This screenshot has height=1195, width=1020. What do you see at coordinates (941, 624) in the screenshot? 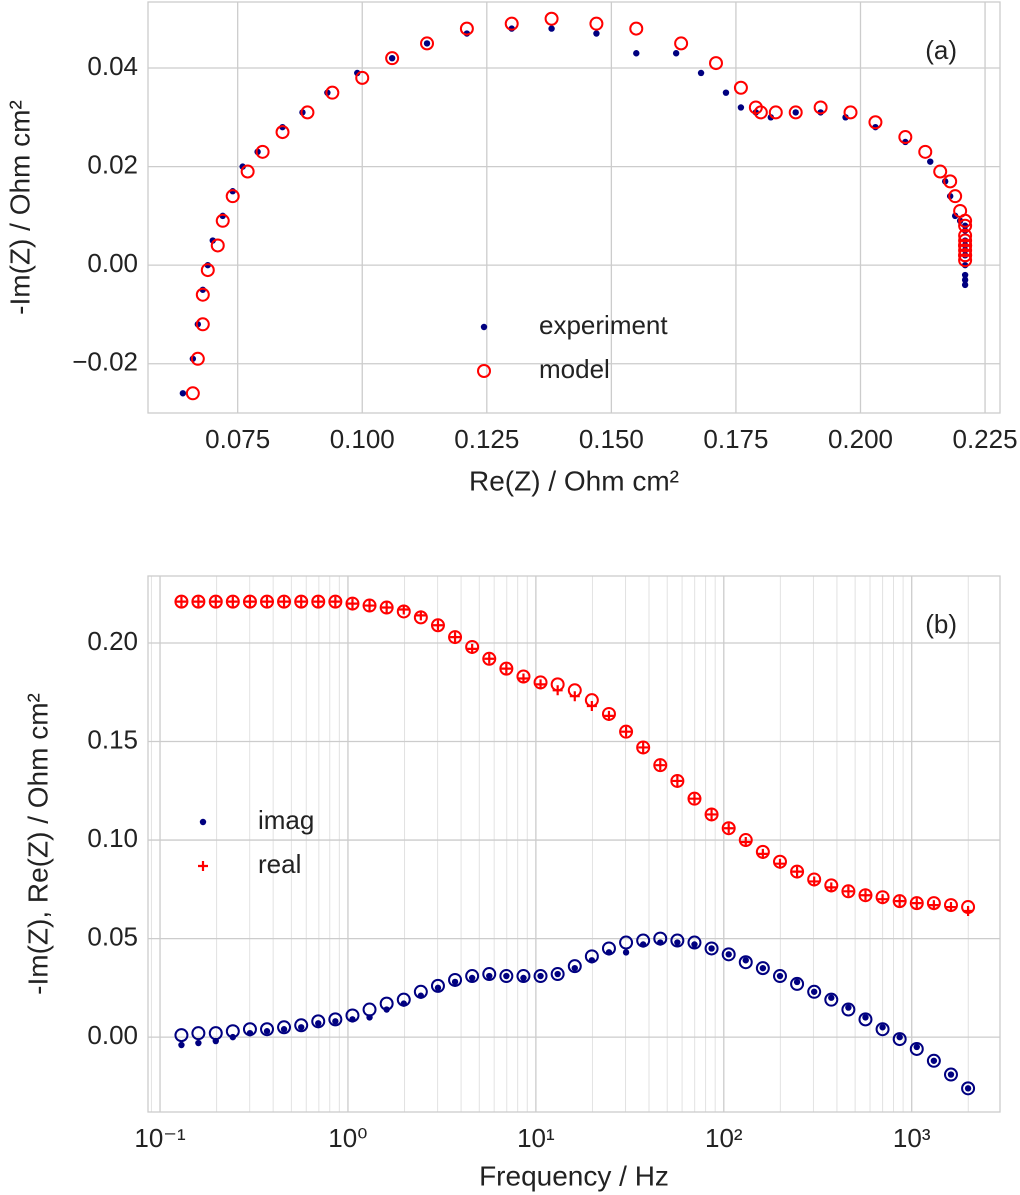
I see `annotation: (b)` at bounding box center [941, 624].